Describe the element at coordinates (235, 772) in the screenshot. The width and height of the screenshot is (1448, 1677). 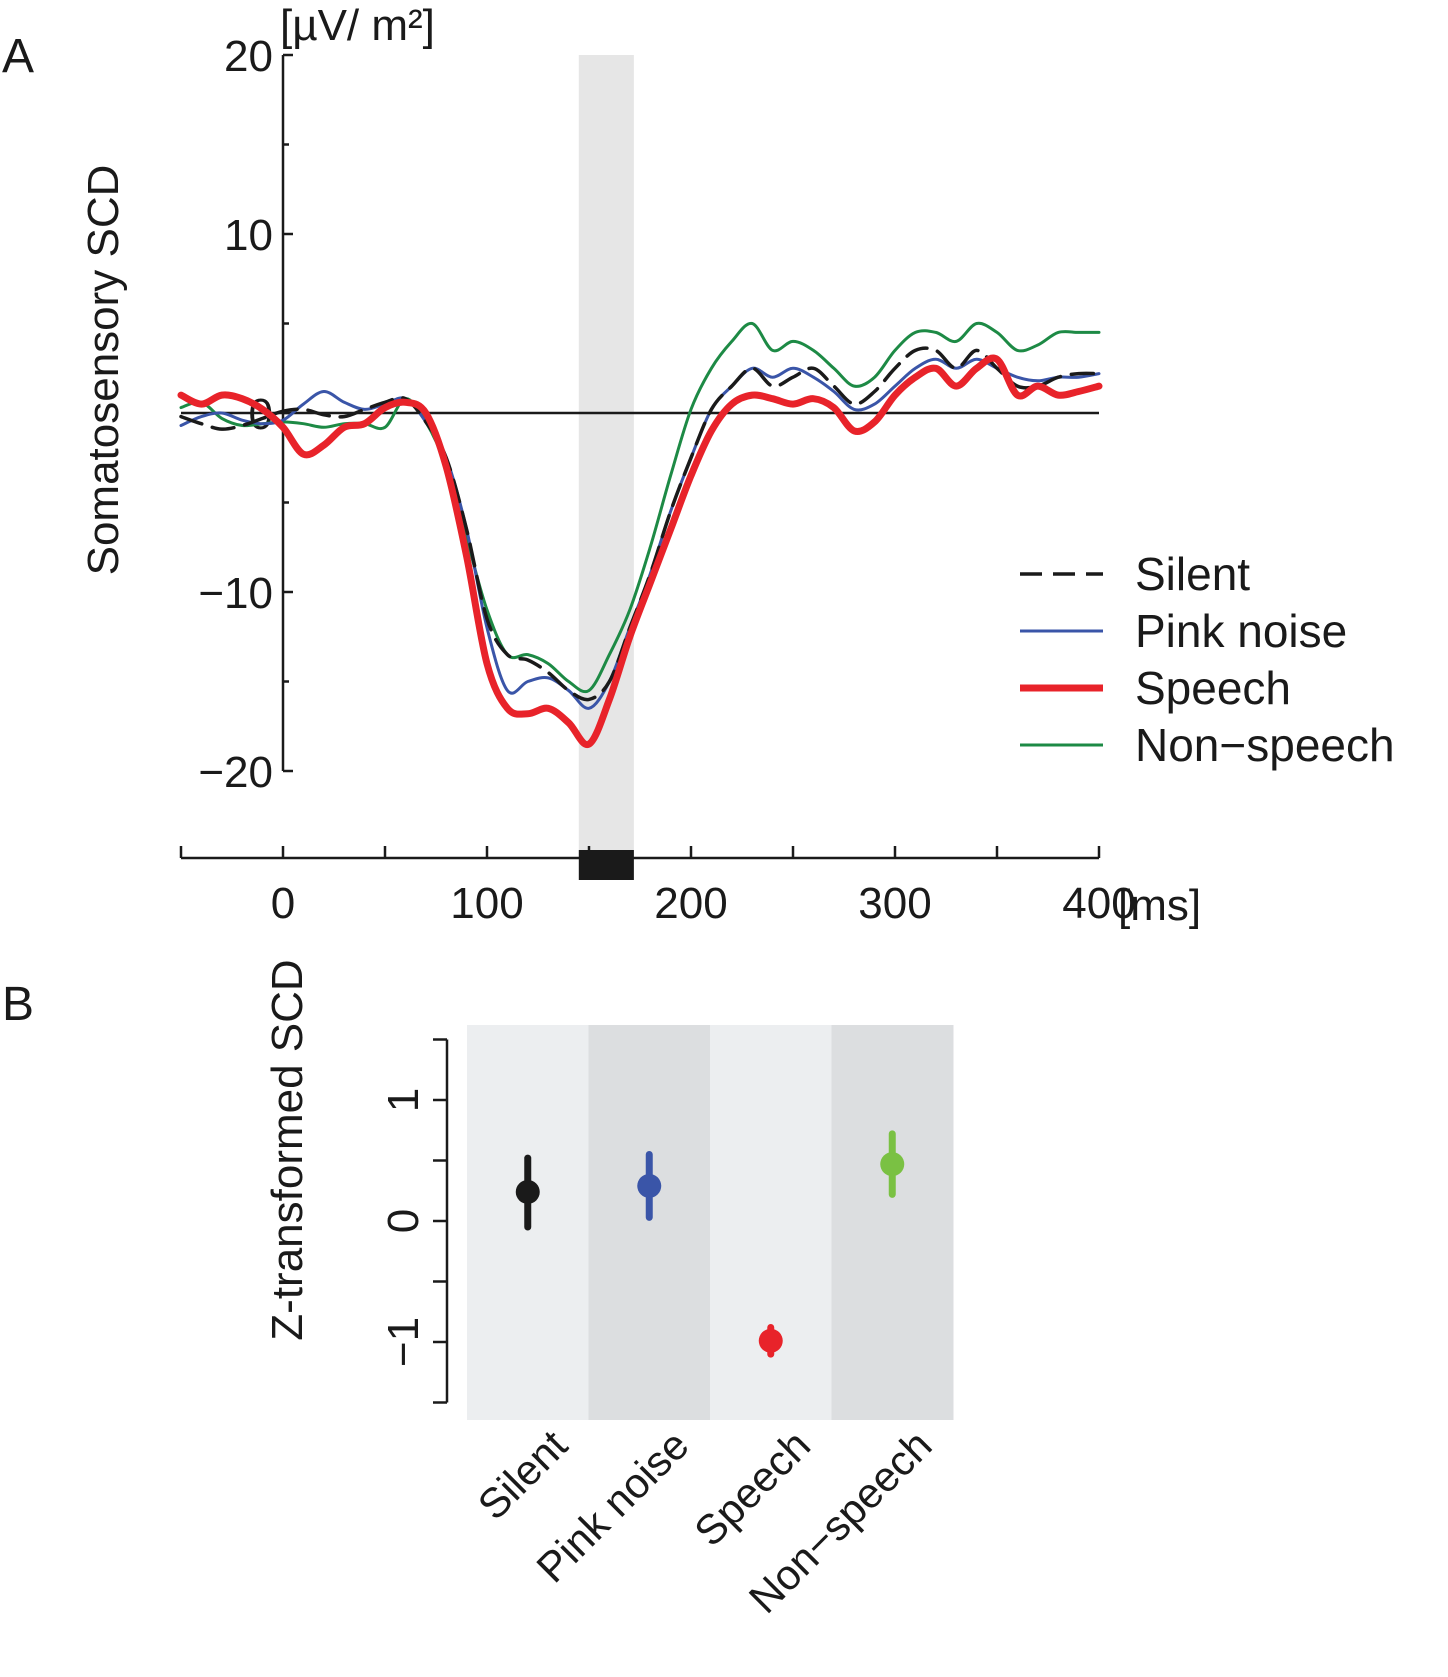
I see `y-tick-label: −20` at that location.